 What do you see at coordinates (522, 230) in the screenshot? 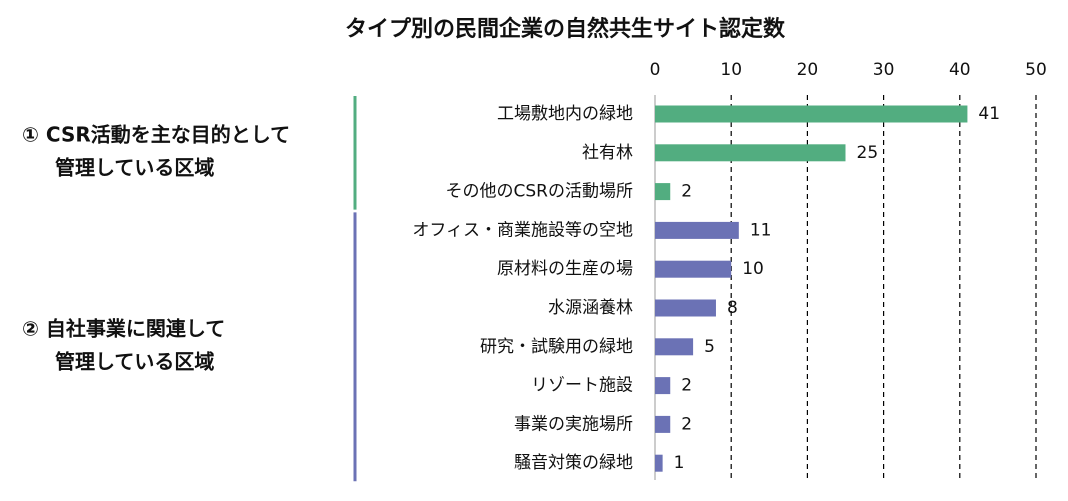
I see `y-tick-label: オフィス・商業施設等の空地` at bounding box center [522, 230].